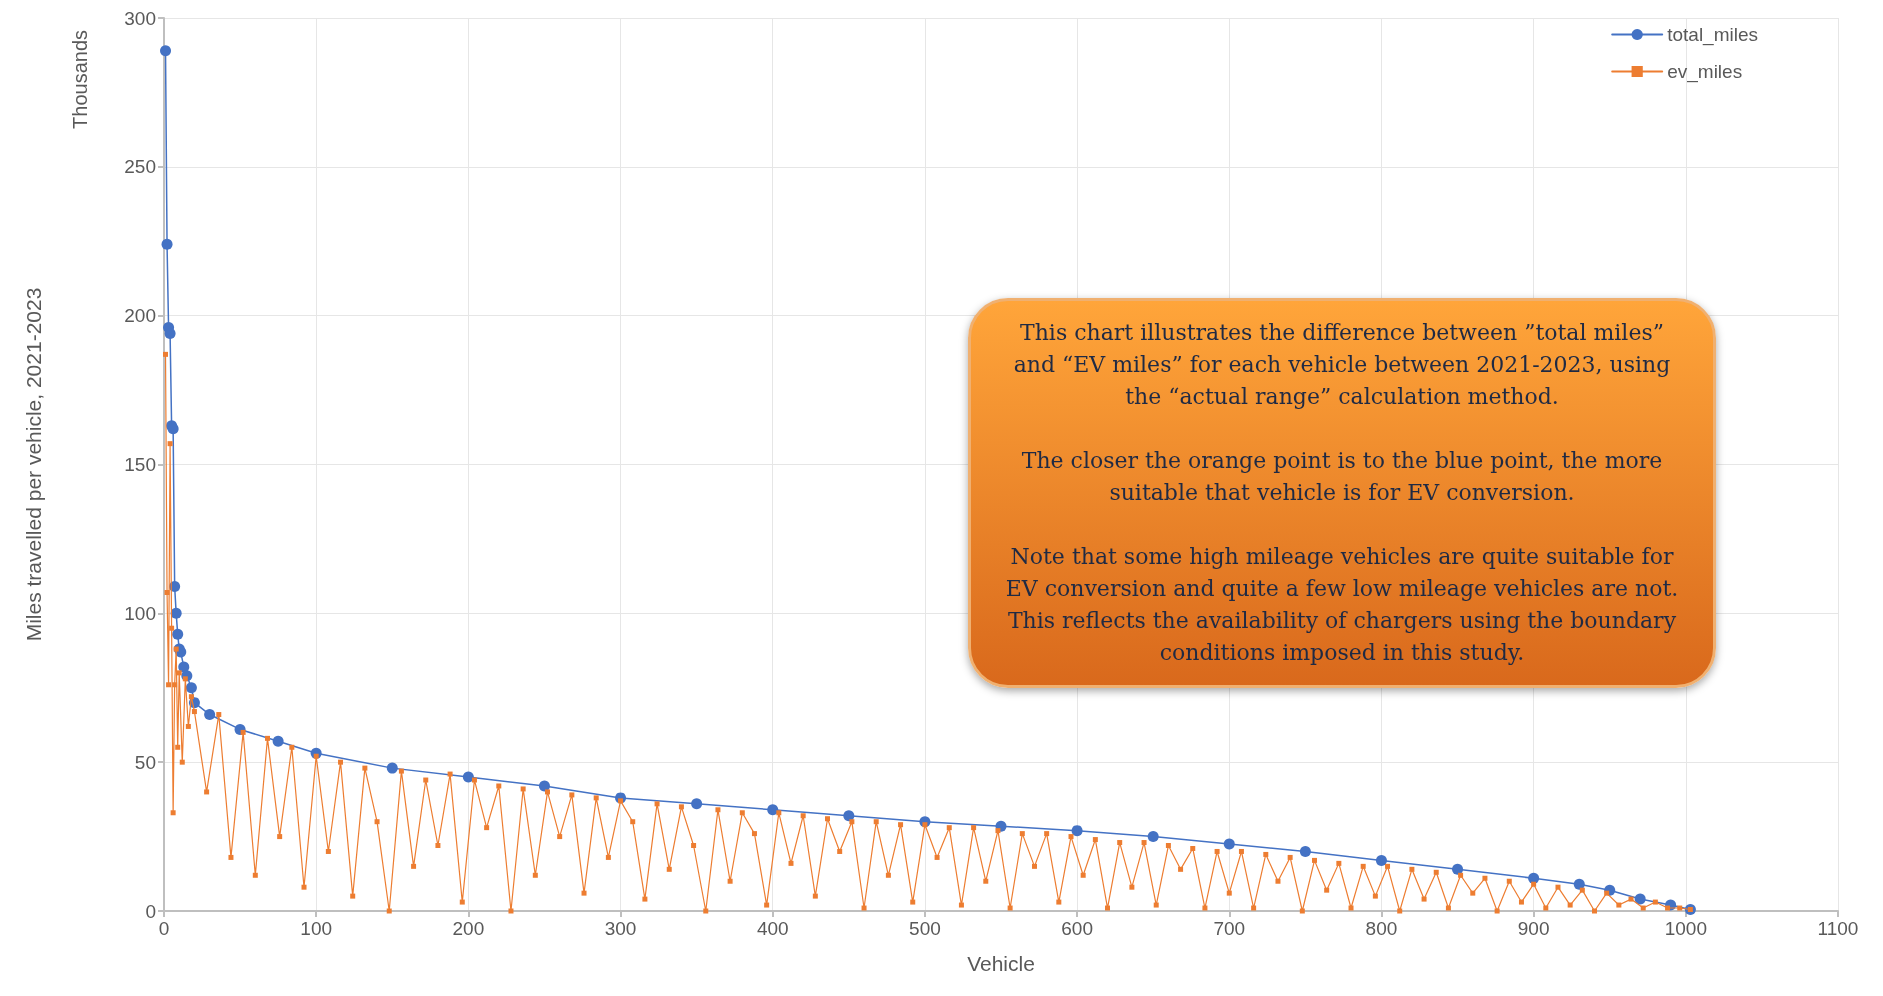 This screenshot has height=996, width=1883. Describe the element at coordinates (164, 928) in the screenshot. I see `x-tick-label: 0` at that location.